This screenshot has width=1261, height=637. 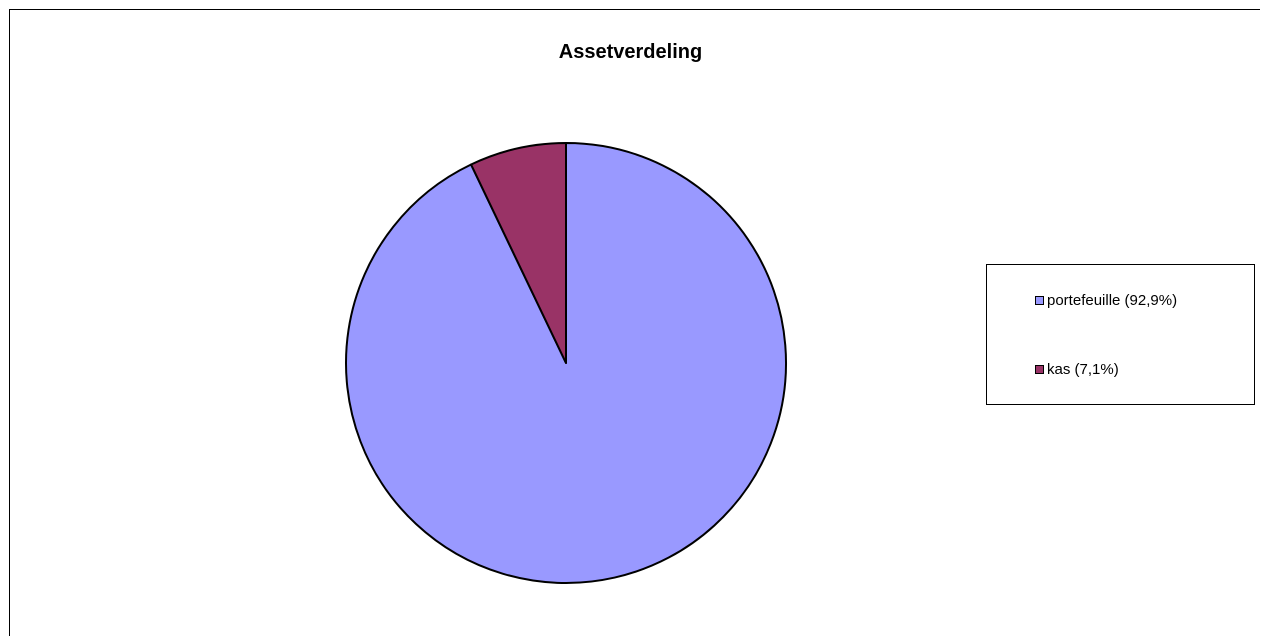 What do you see at coordinates (1083, 369) in the screenshot?
I see `legend-label-kas: kas (7,1%)` at bounding box center [1083, 369].